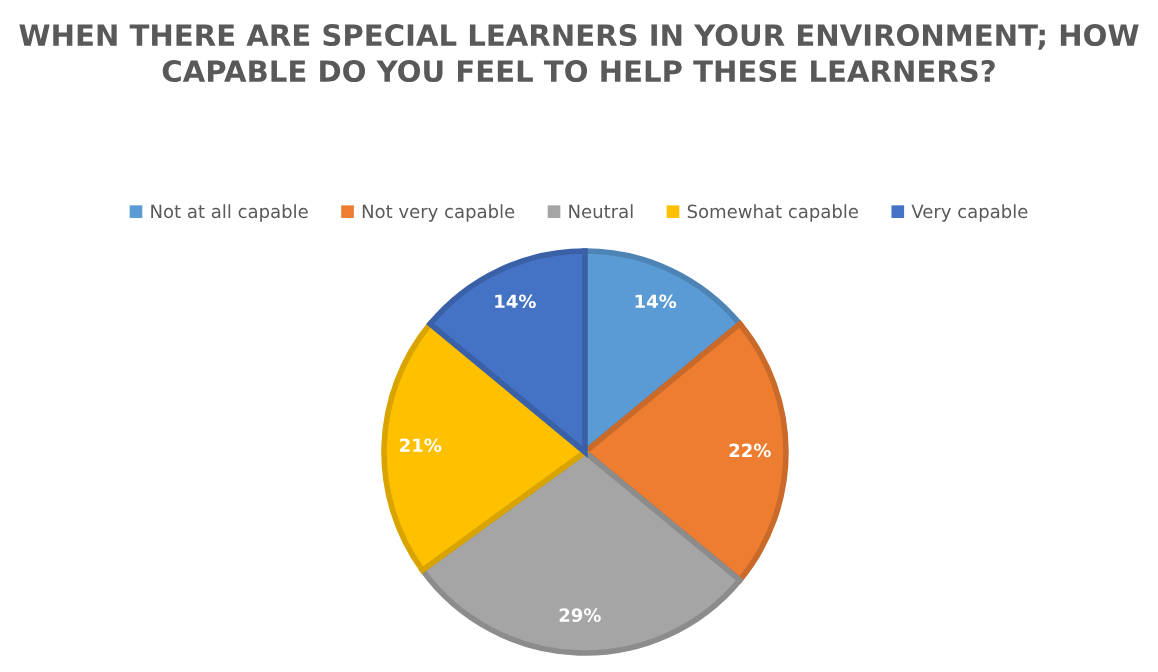 Image resolution: width=1158 pixels, height=672 pixels. Describe the element at coordinates (580, 615) in the screenshot. I see `data-label: 29%` at that location.